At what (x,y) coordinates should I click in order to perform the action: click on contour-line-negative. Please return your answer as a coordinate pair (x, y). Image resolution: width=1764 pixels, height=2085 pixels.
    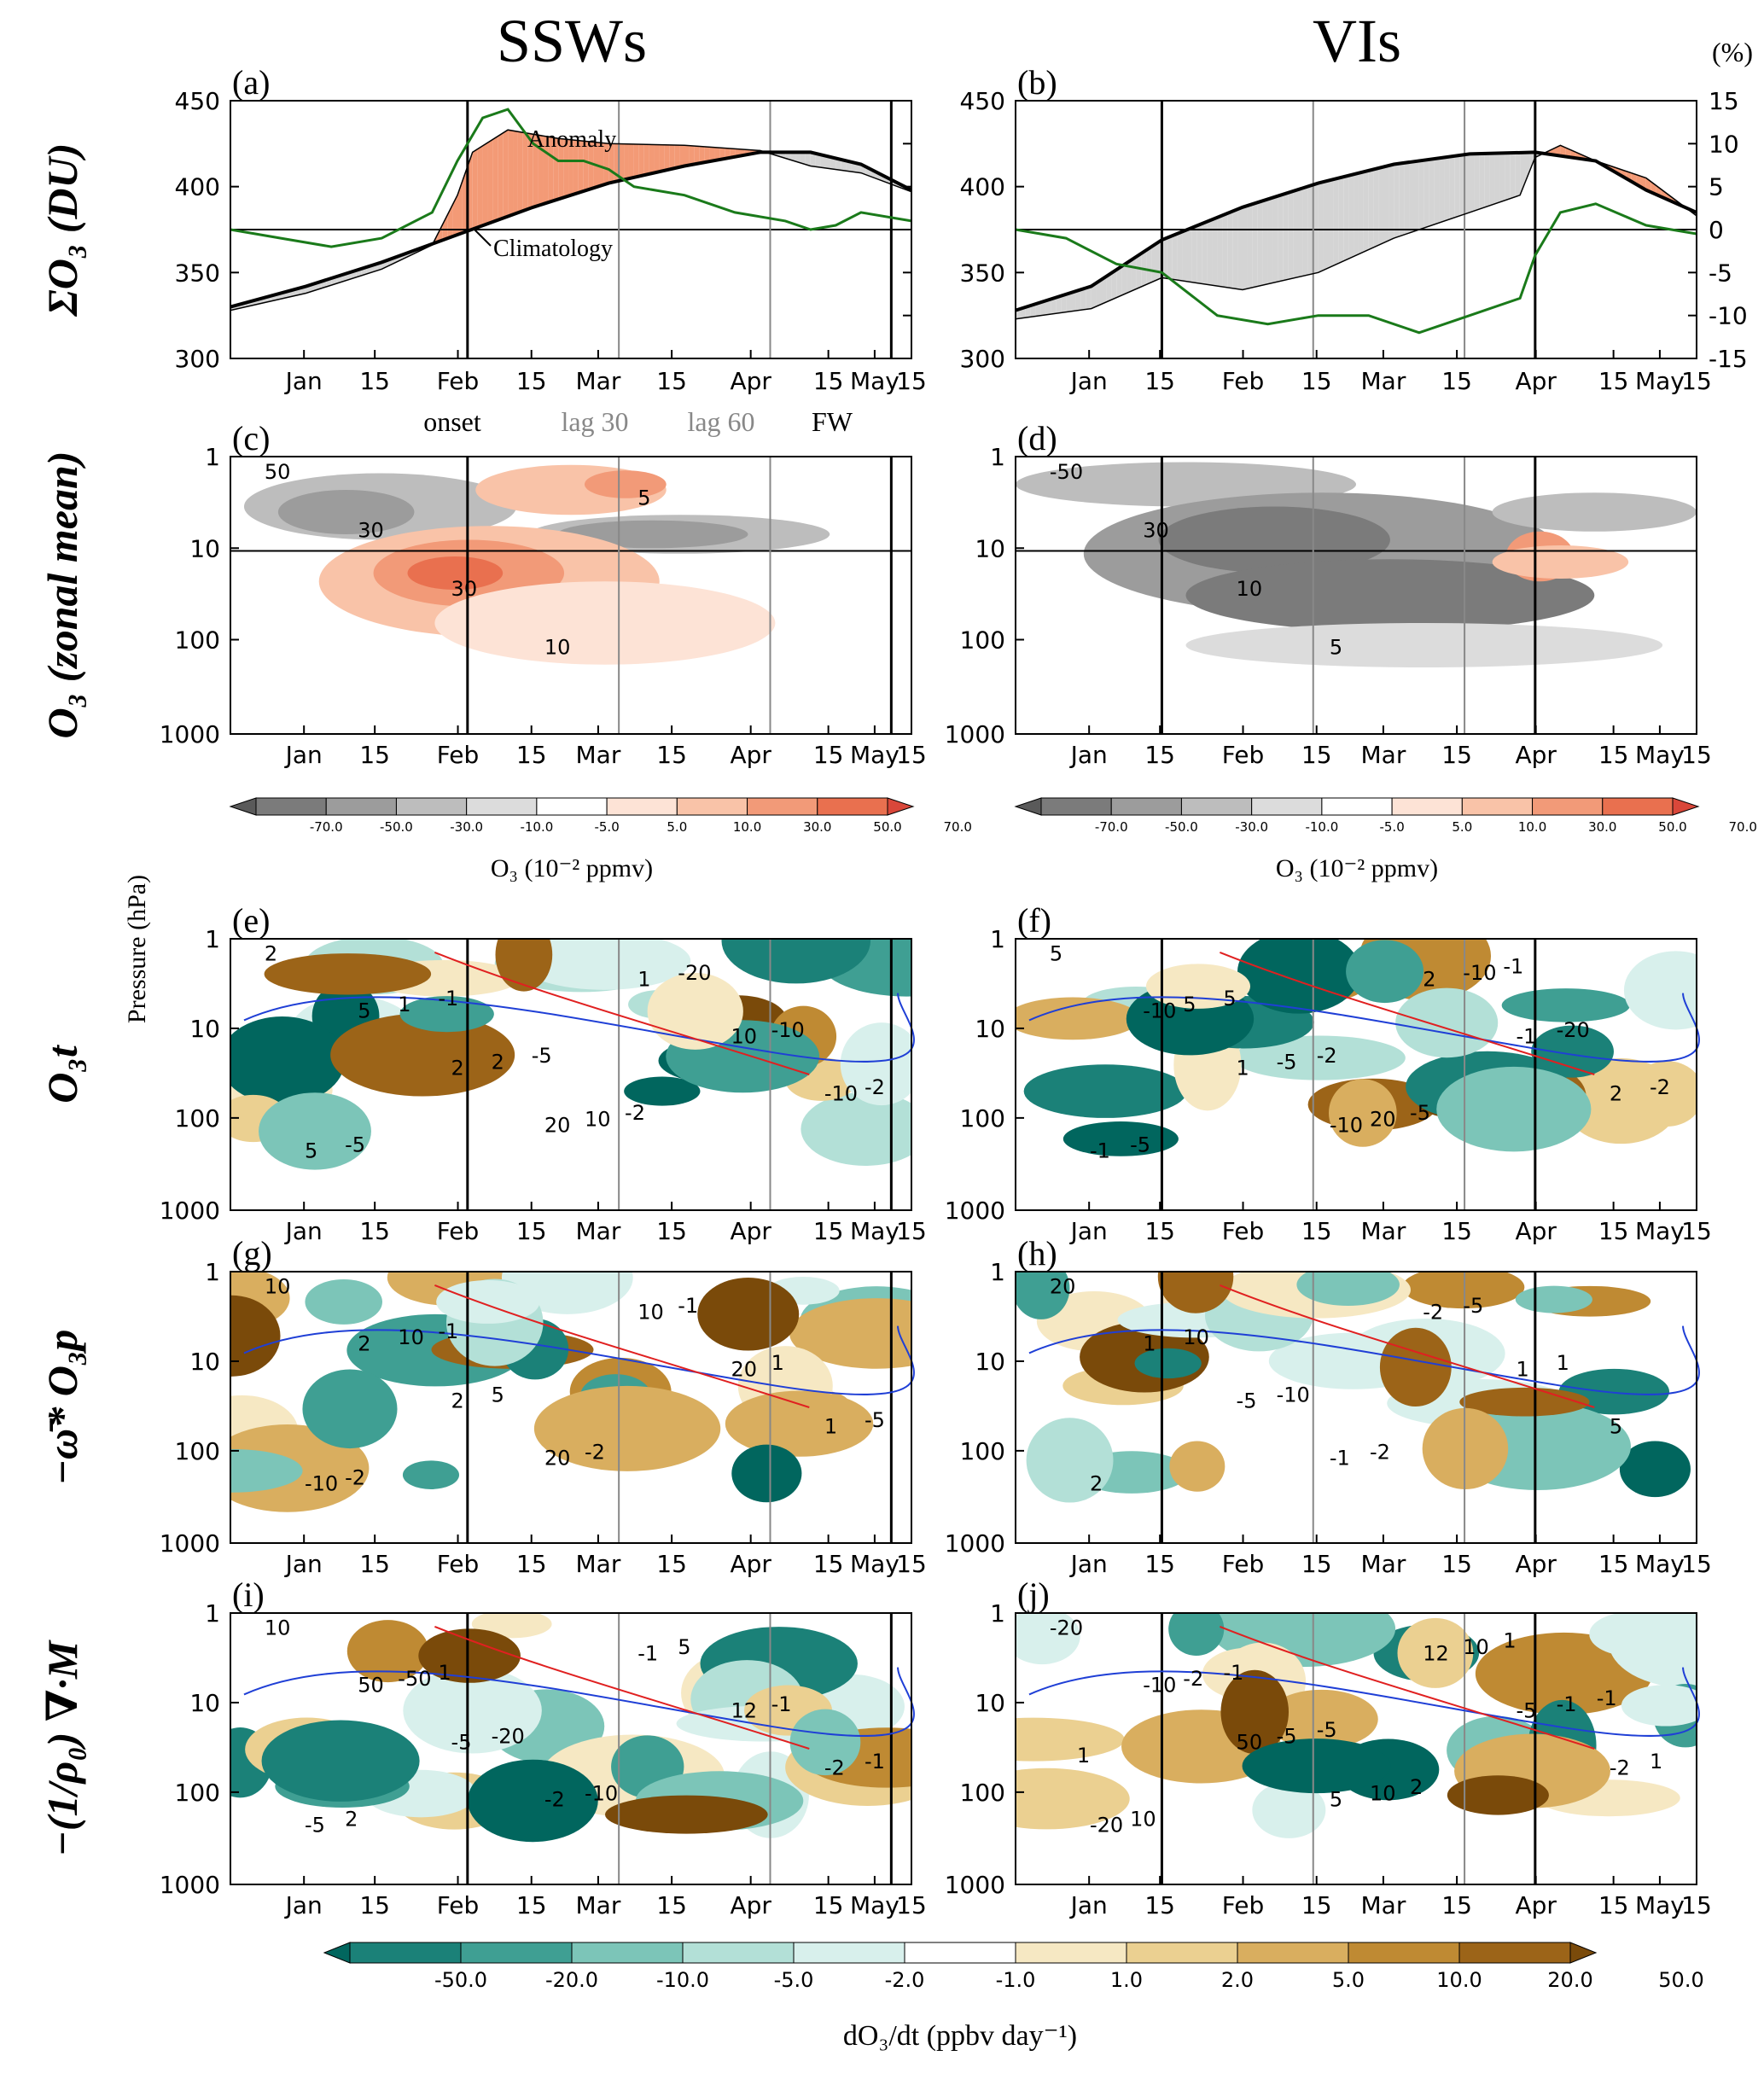
    Looking at the image, I should click on (1364, 1360).